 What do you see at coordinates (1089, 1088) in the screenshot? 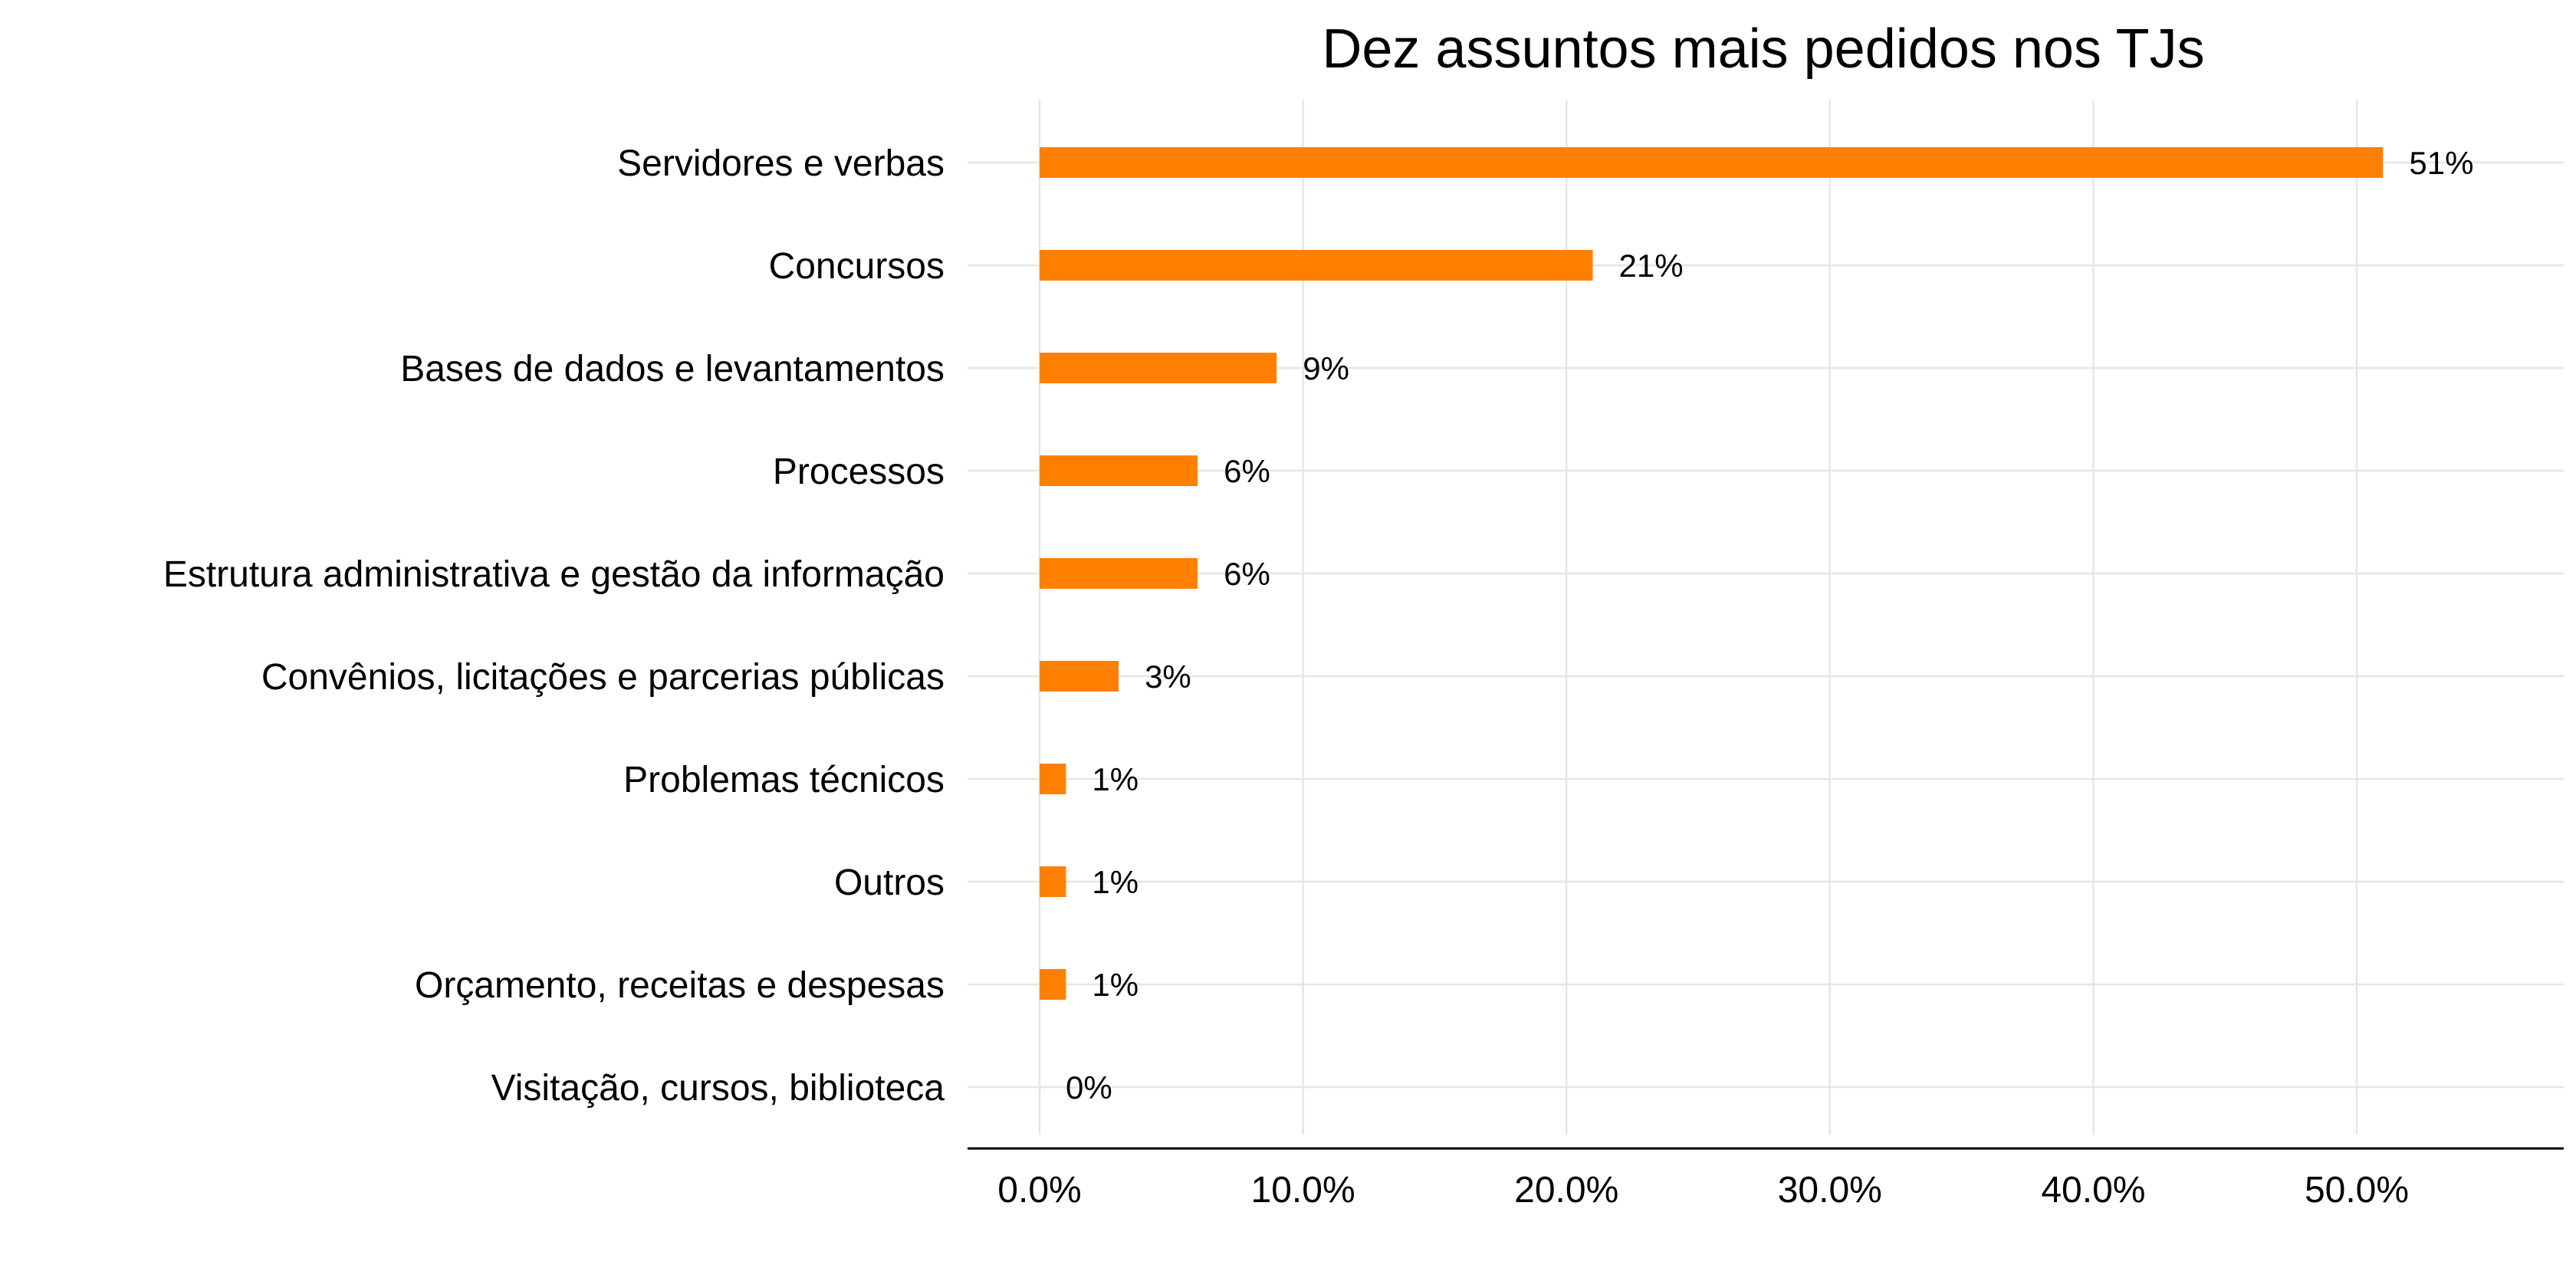
I see `data-label: 0%` at bounding box center [1089, 1088].